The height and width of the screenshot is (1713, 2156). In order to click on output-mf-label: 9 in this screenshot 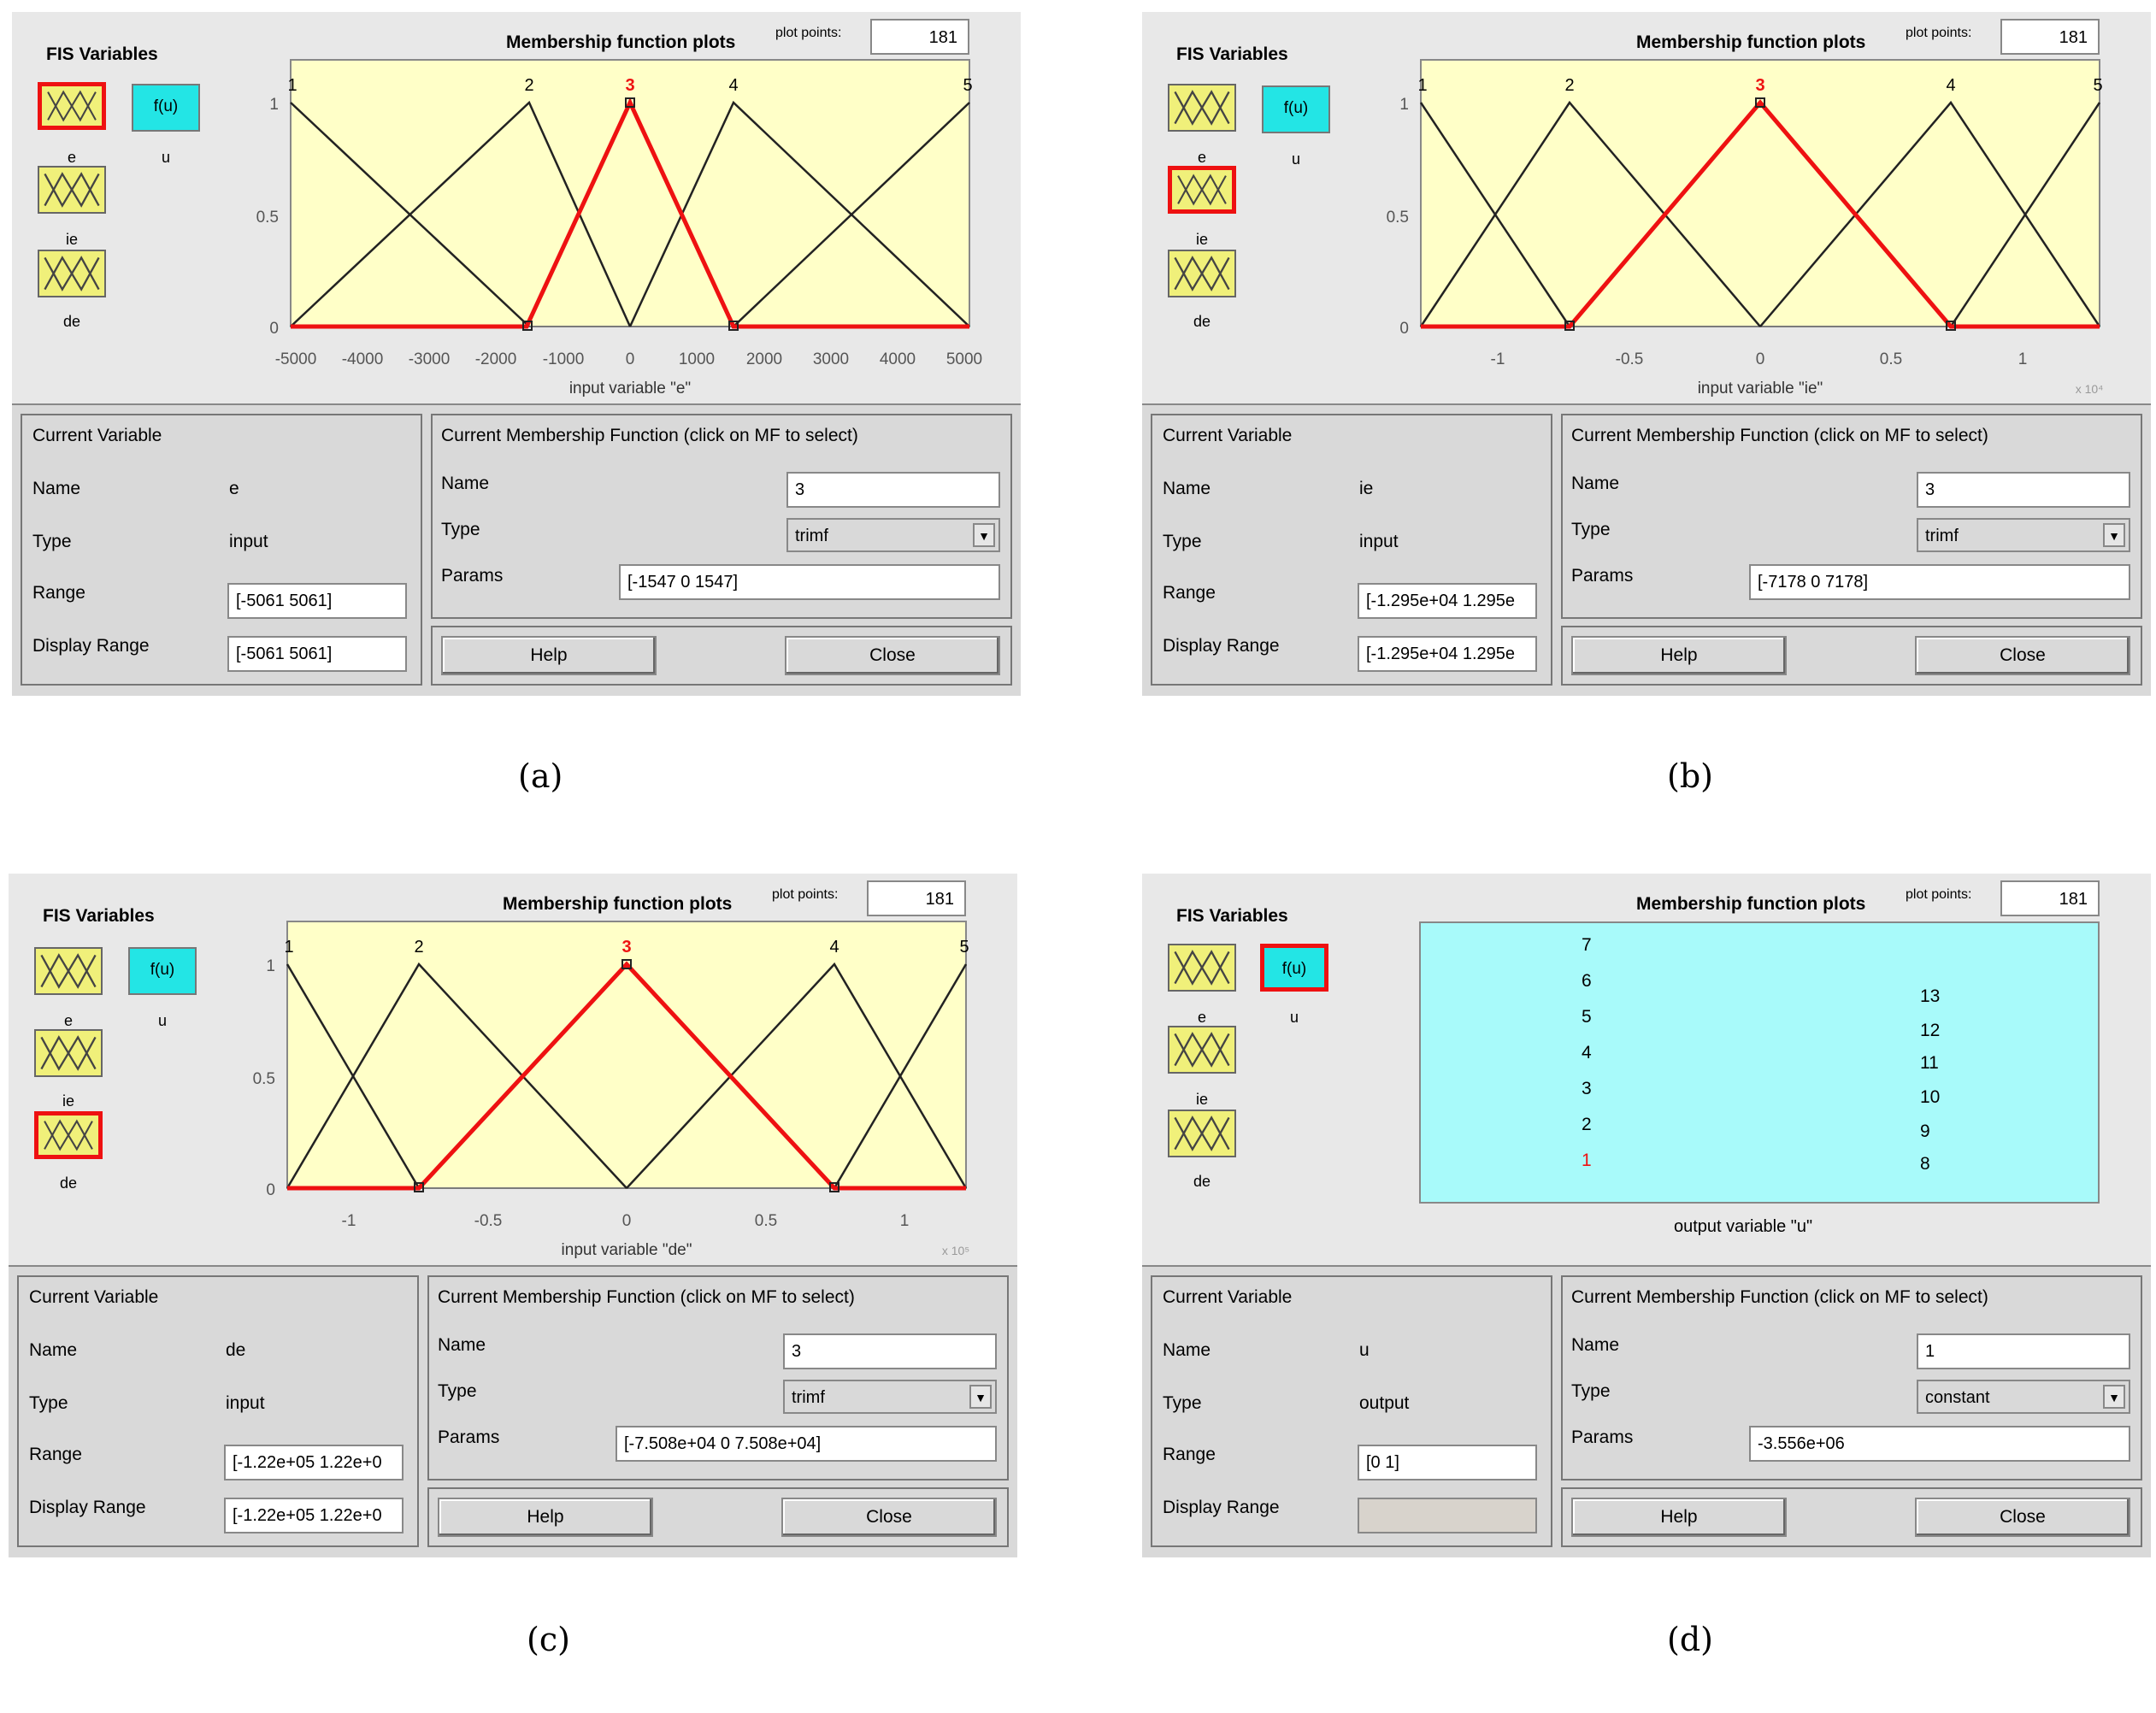, I will do `click(1925, 1131)`.